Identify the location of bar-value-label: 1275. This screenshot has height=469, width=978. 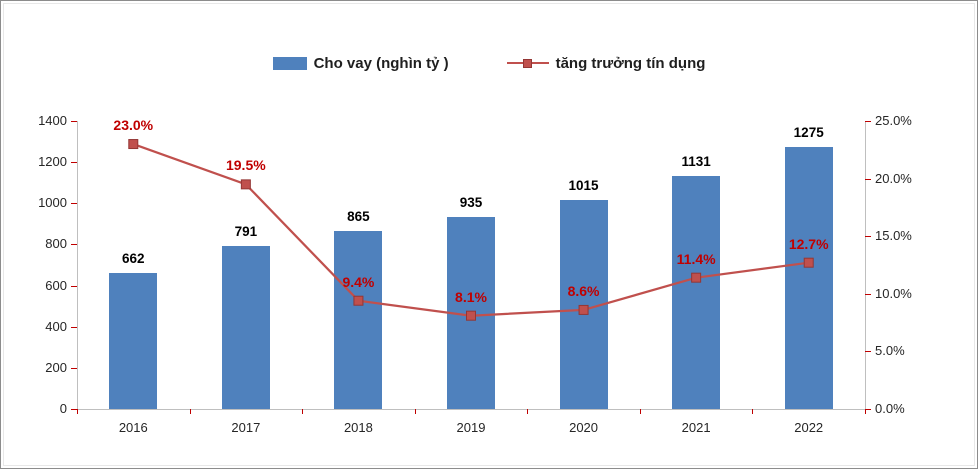
(808, 132).